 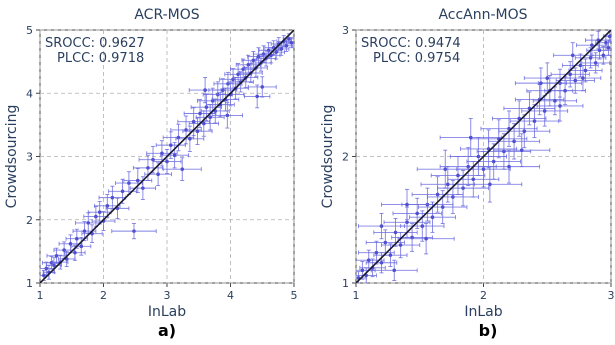 What do you see at coordinates (345, 283) in the screenshot?
I see `y-tick-label: 1` at bounding box center [345, 283].